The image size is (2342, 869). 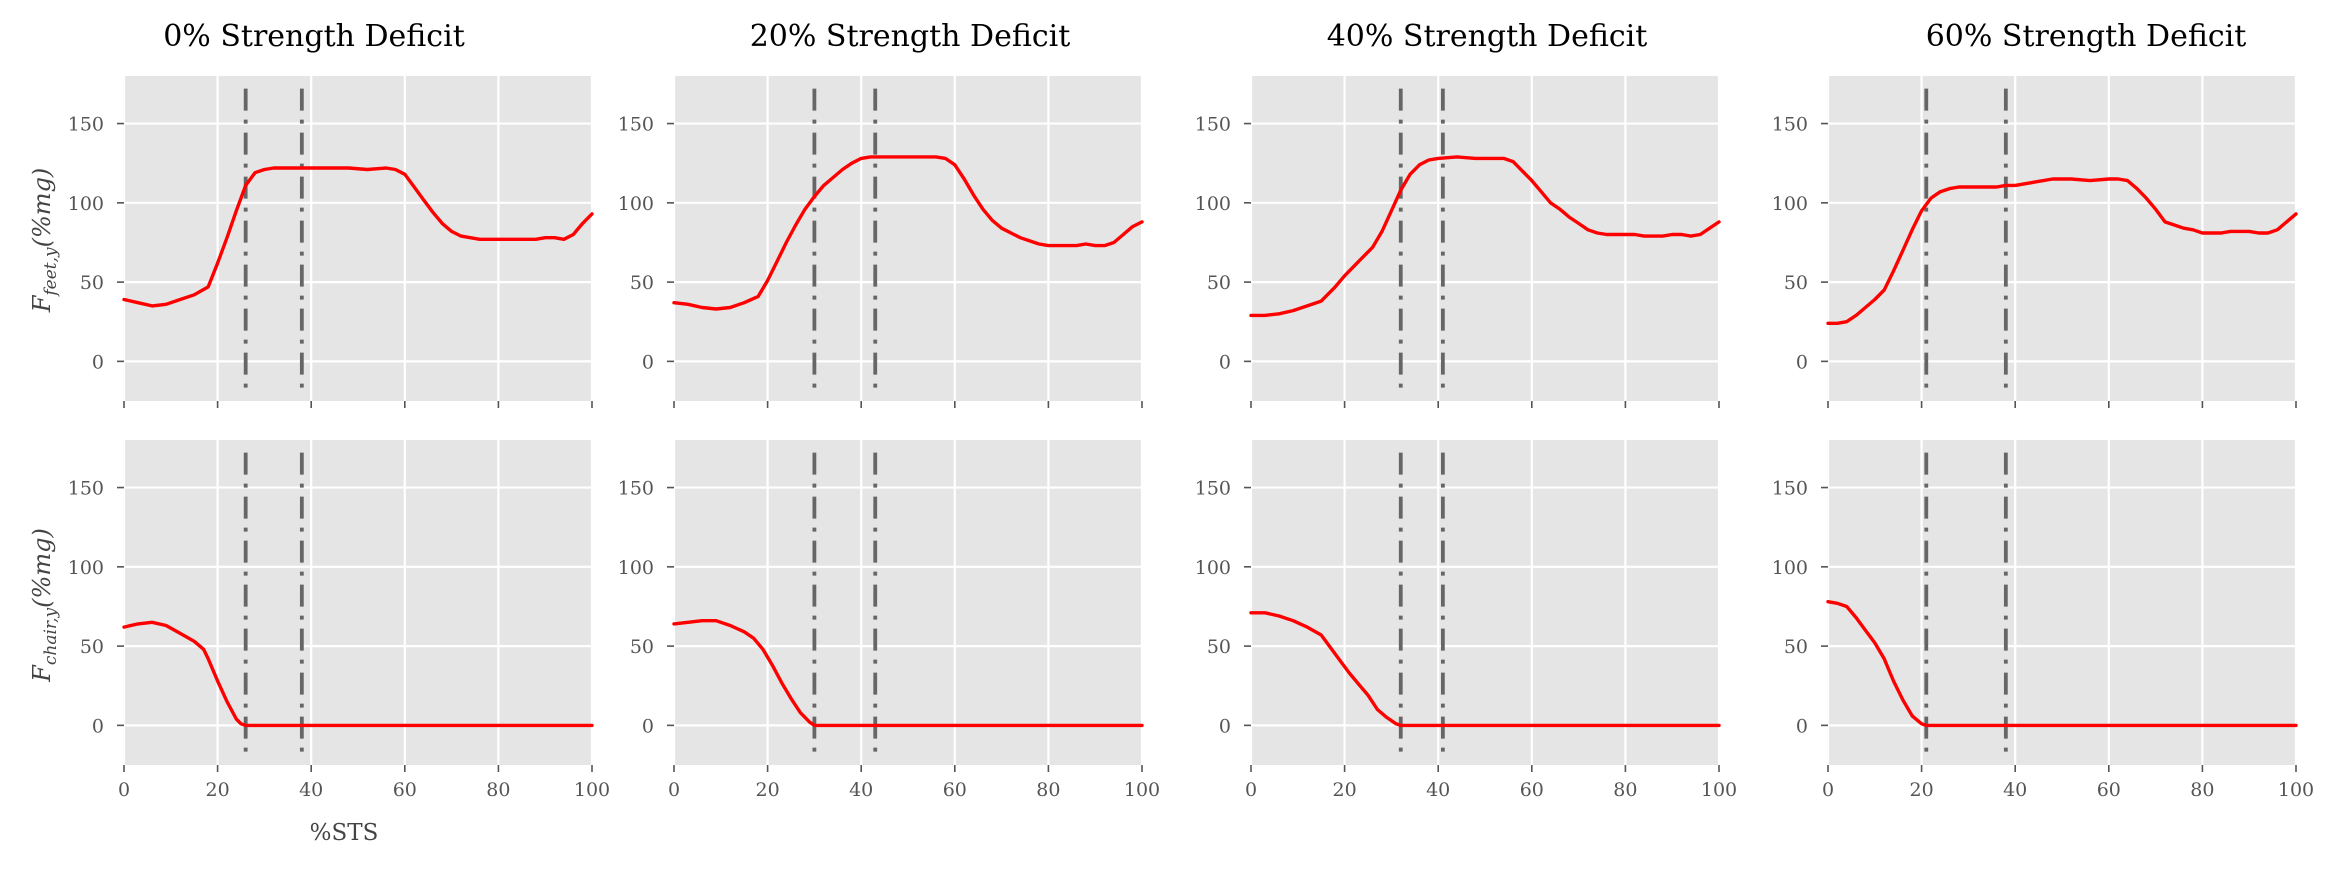 I want to click on y-axis-label-bottom-sub: chair,y, so click(x=51, y=636).